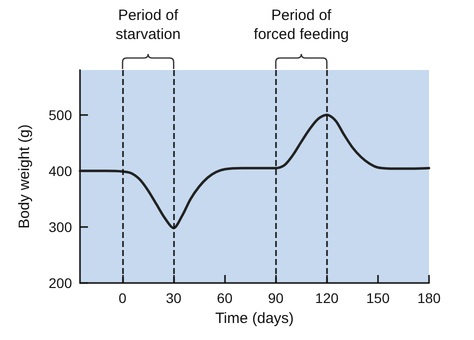 This screenshot has height=340, width=474. I want to click on y-axis-title: Body weight (g), so click(24, 176).